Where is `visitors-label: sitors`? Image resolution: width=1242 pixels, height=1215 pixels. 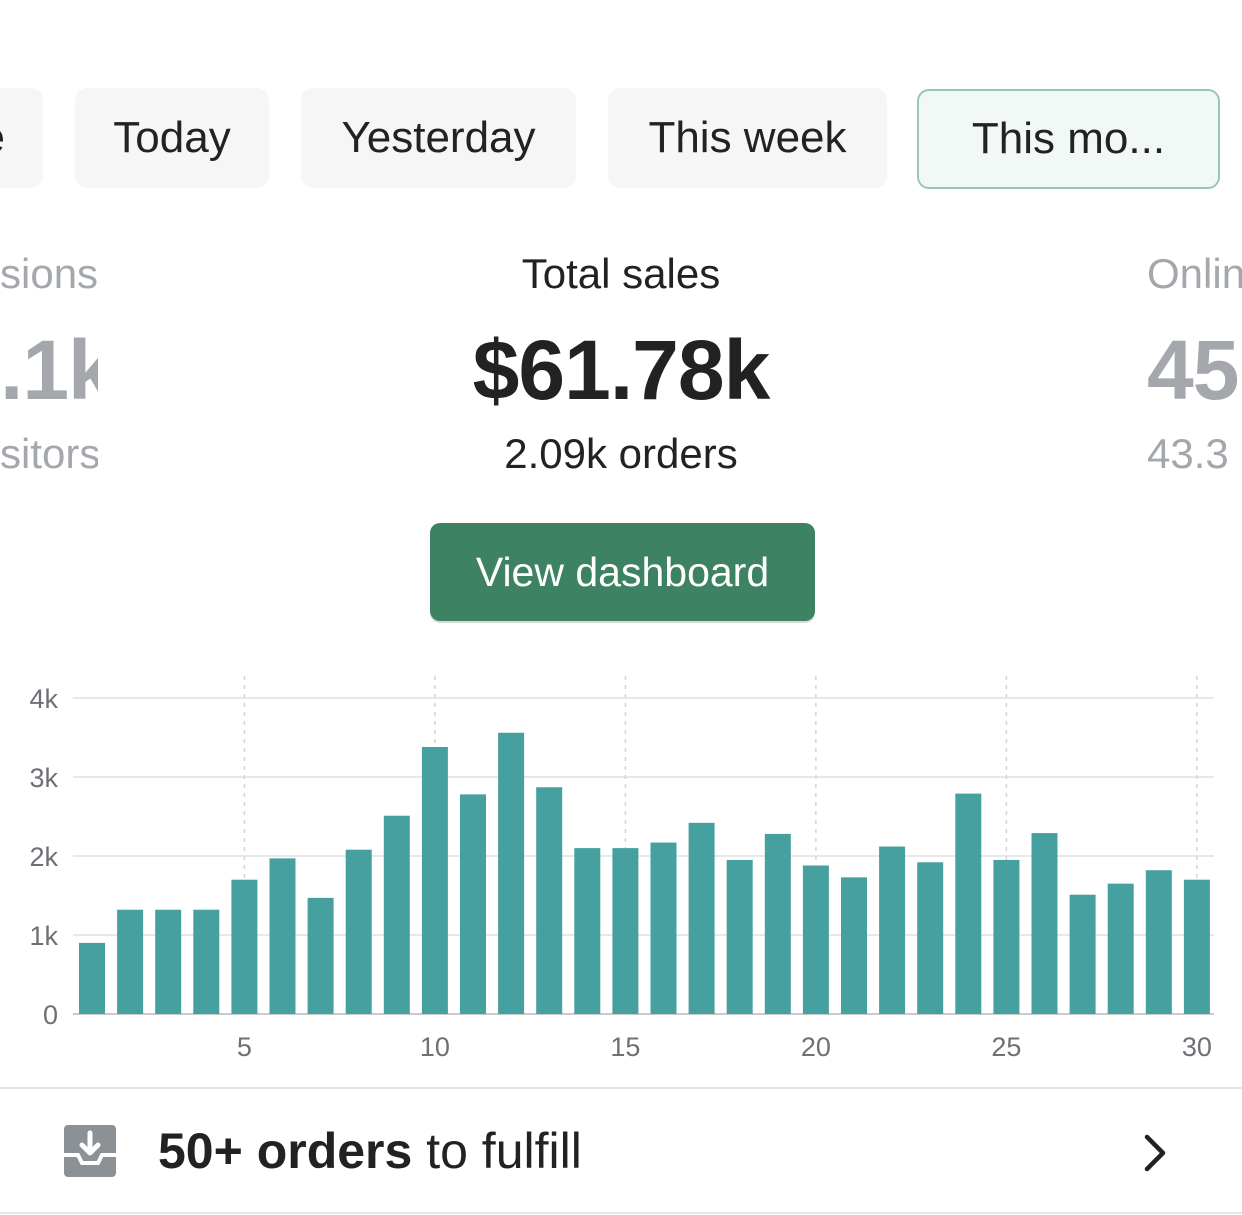
visitors-label: sitors is located at coordinates (49, 453).